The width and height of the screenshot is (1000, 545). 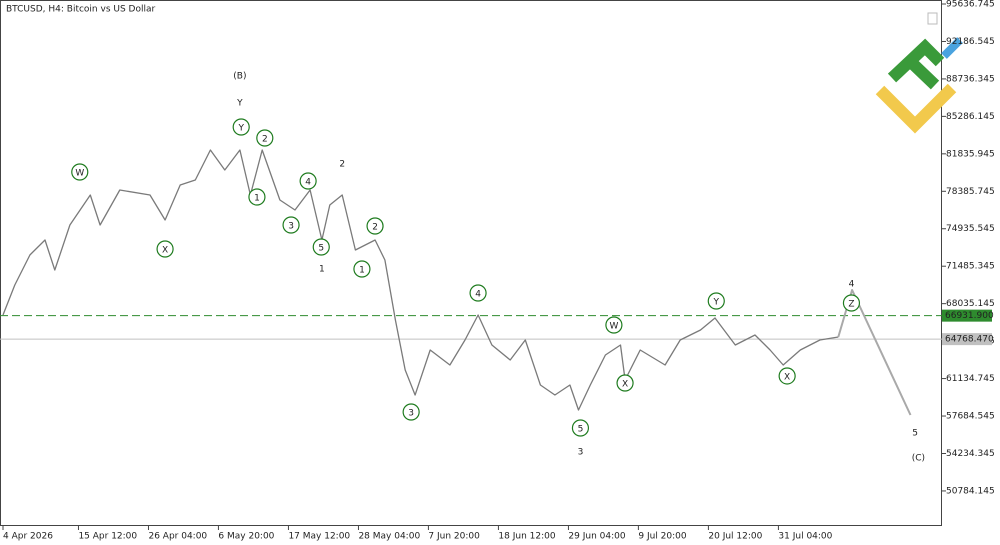 I want to click on x-tick-label: 28 May 04:00, so click(x=389, y=537).